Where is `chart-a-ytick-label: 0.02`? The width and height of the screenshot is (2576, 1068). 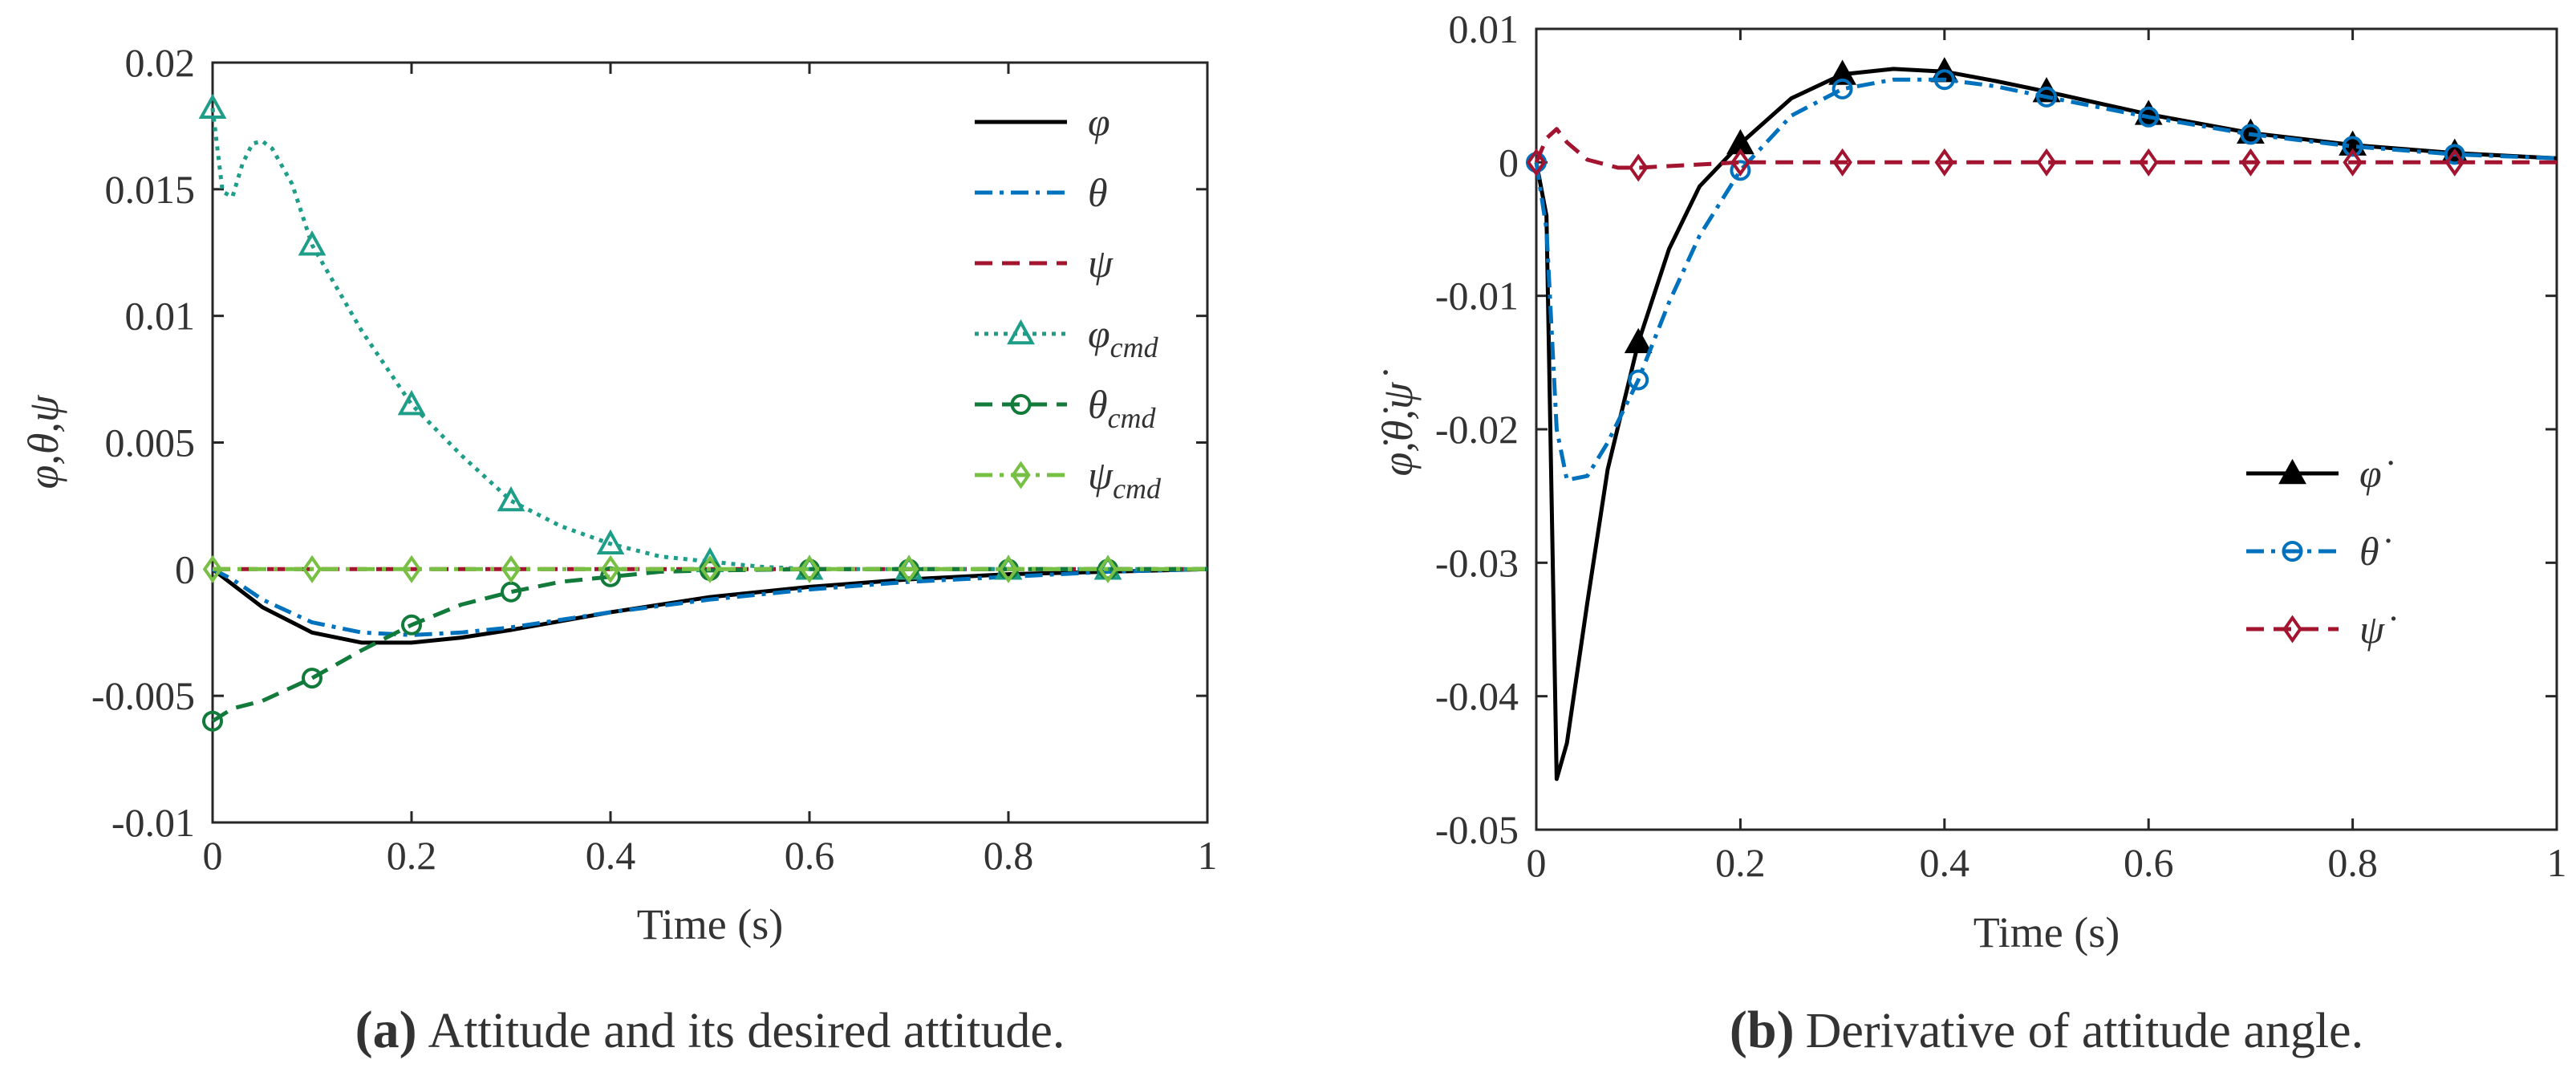 chart-a-ytick-label: 0.02 is located at coordinates (160, 62).